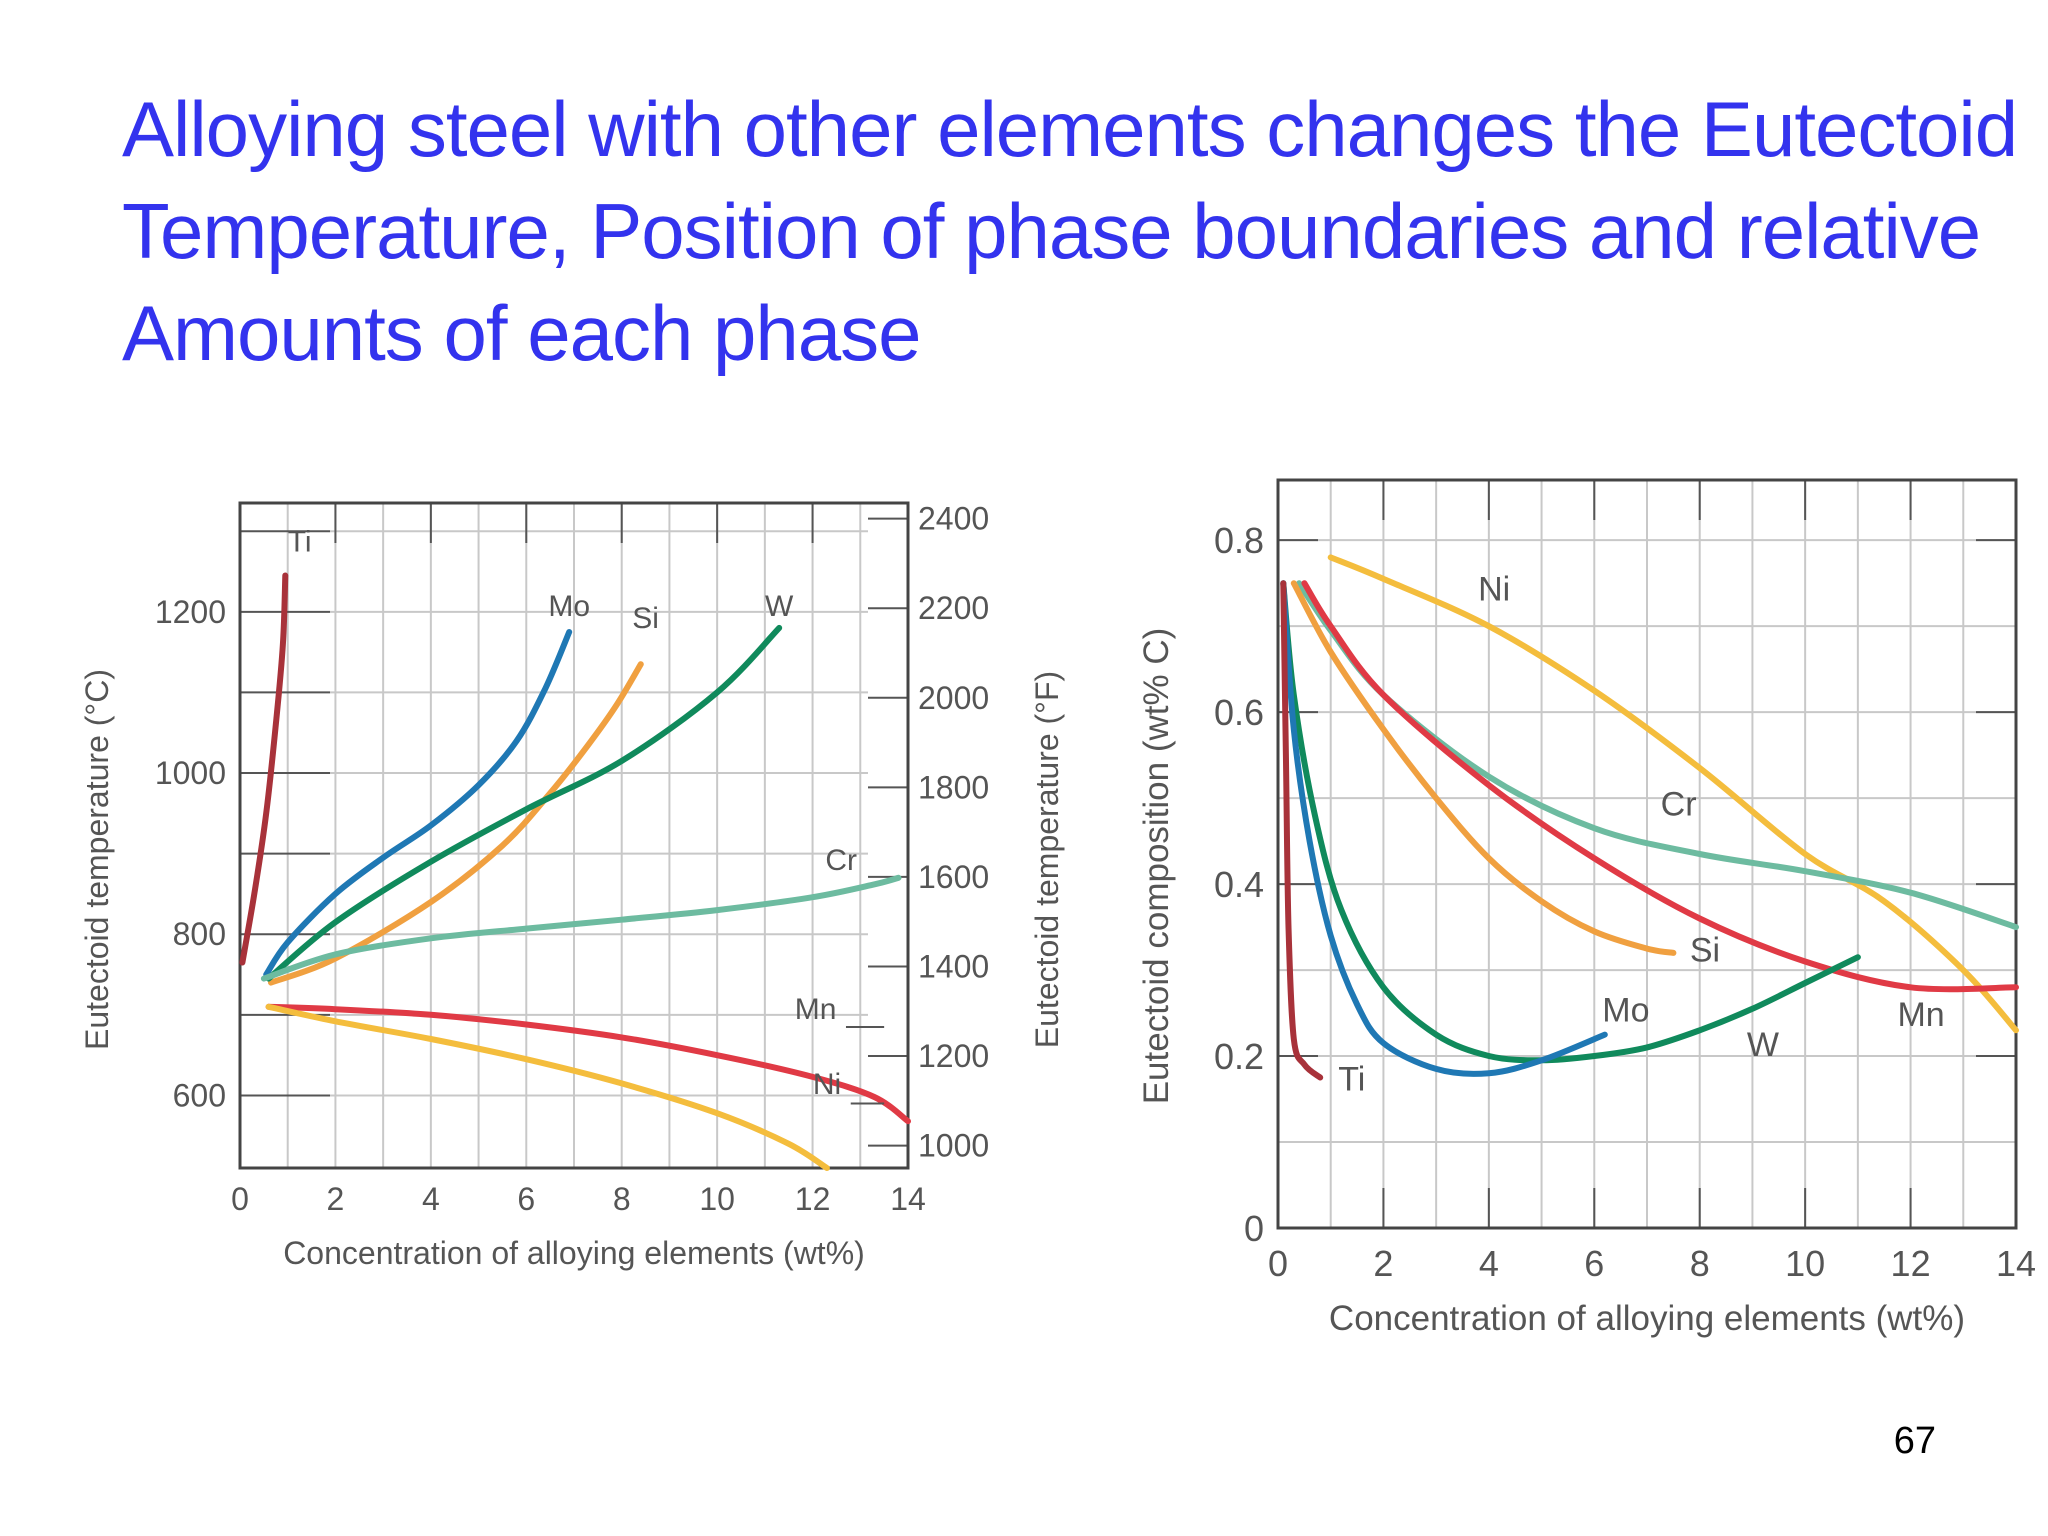 The height and width of the screenshot is (1536, 2048). I want to click on y-tick-label-right: 1000, so click(953, 1146).